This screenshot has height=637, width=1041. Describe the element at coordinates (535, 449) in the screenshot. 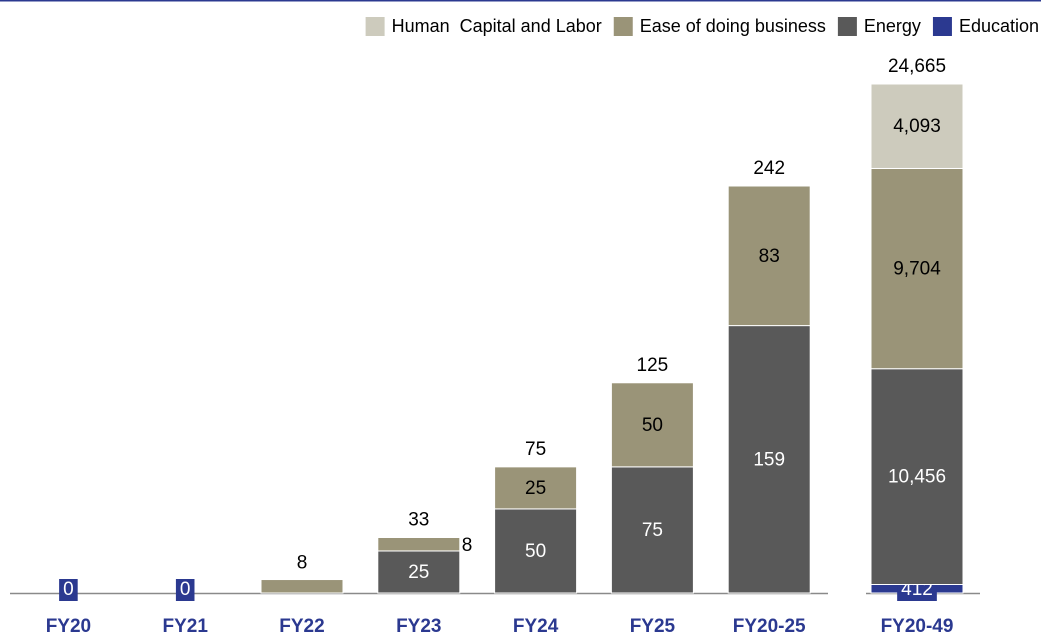

I see `total-label: 75` at that location.